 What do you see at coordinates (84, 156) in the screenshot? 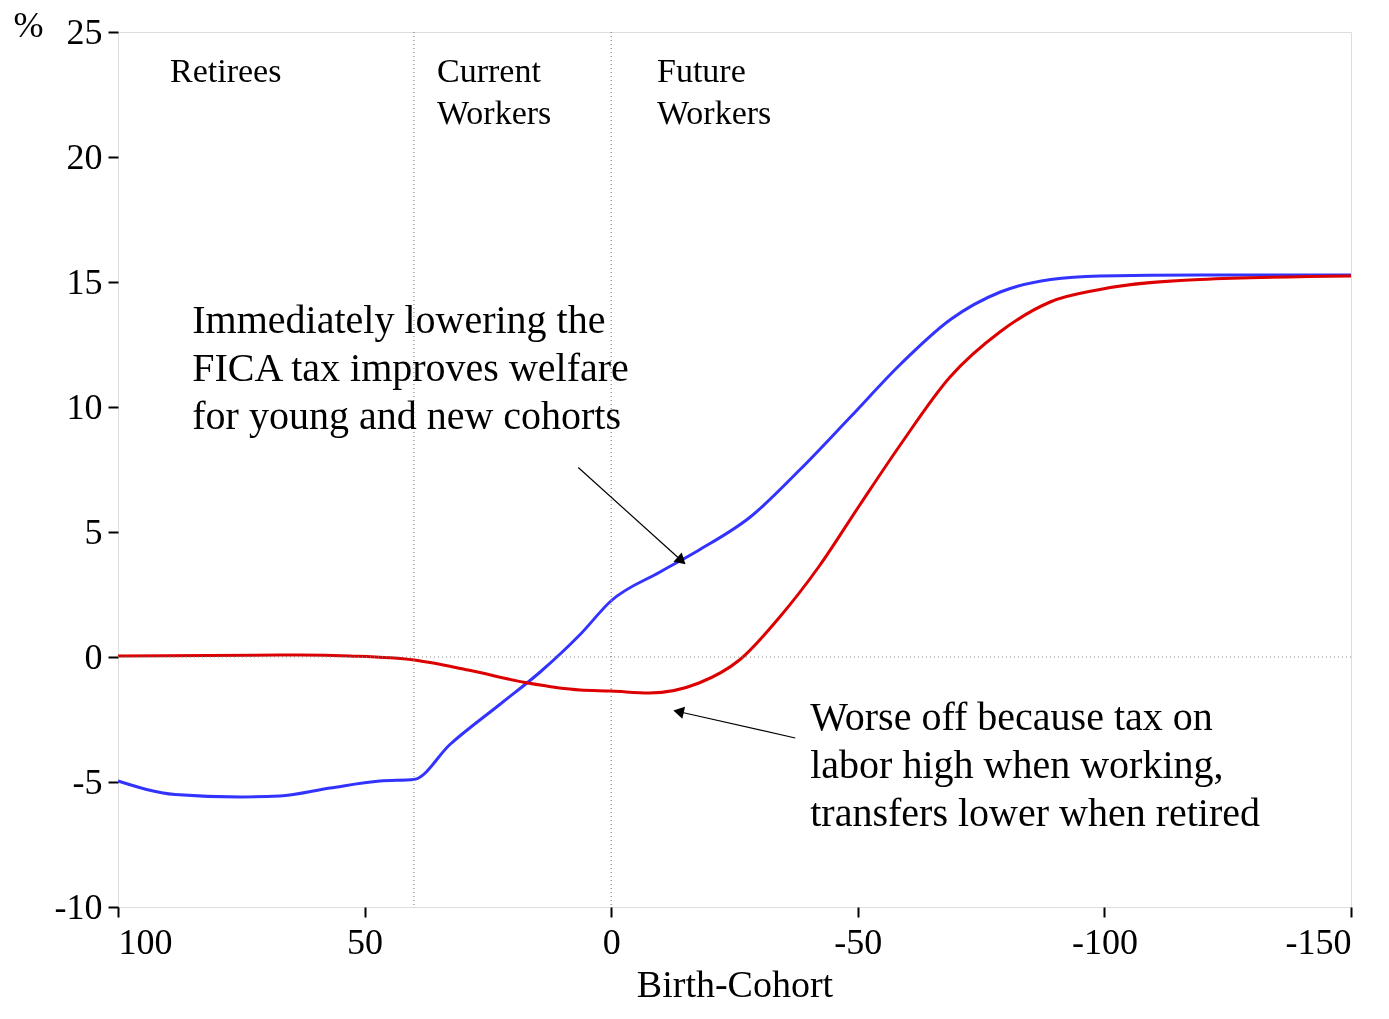
I see `y-tick-label: 20` at bounding box center [84, 156].